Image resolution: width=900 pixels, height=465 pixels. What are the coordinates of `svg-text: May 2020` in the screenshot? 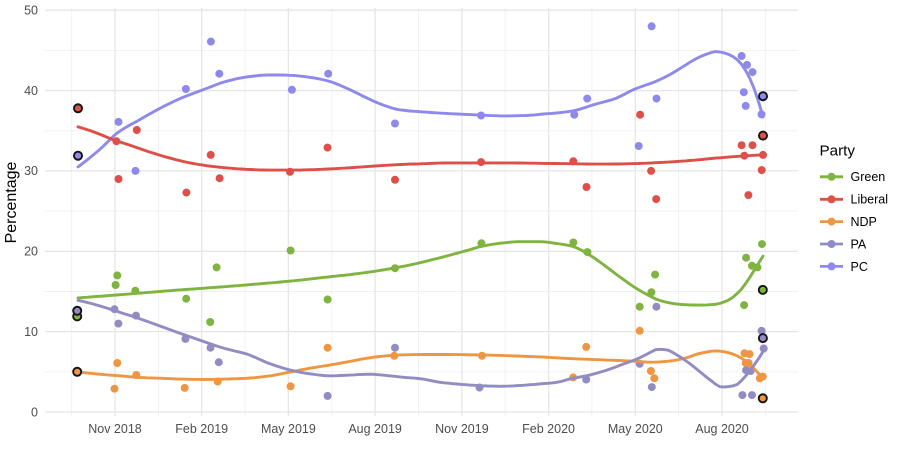 It's located at (635, 429).